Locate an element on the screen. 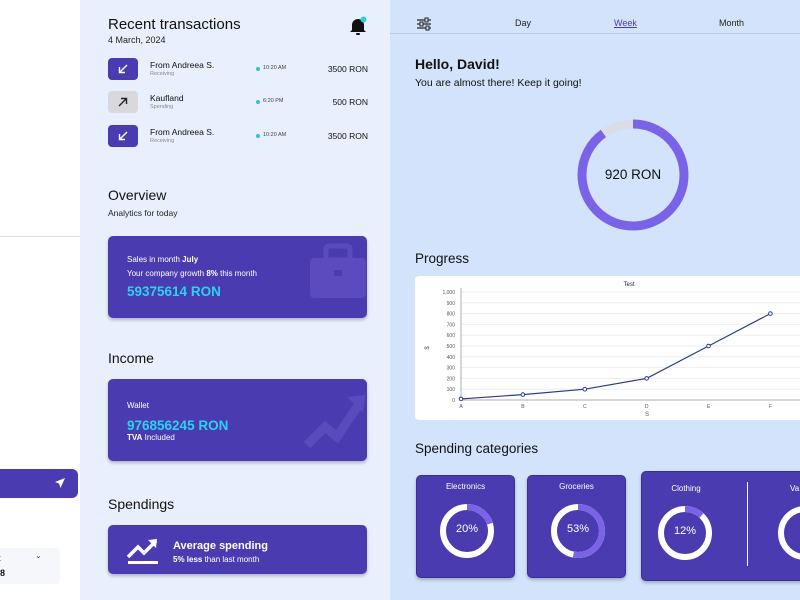 This screenshot has height=600, width=800. briefcase-icon is located at coordinates (338, 270).